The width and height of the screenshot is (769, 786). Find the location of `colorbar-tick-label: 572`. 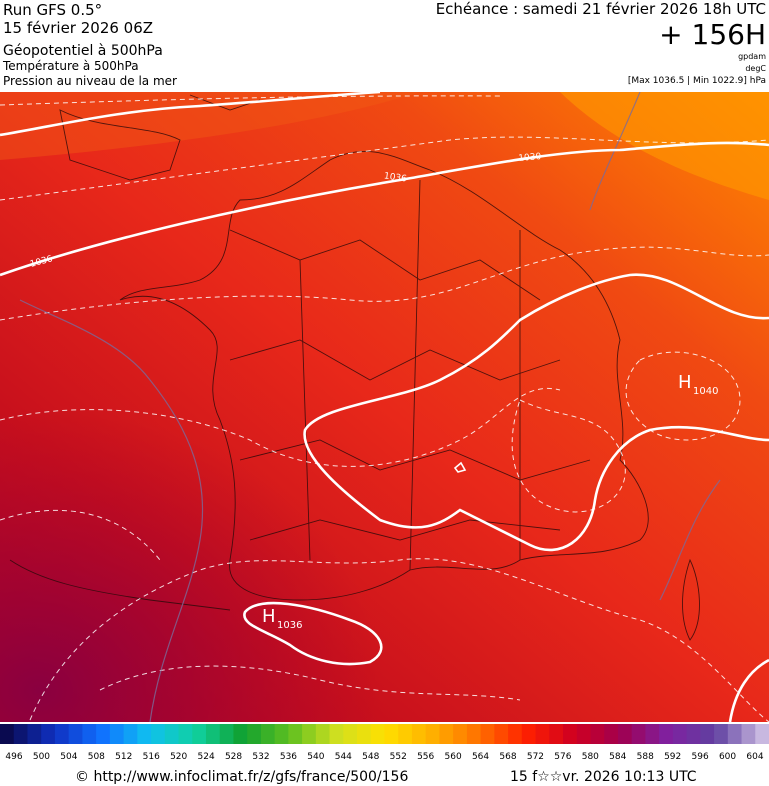

colorbar-tick-label: 572 is located at coordinates (535, 757).